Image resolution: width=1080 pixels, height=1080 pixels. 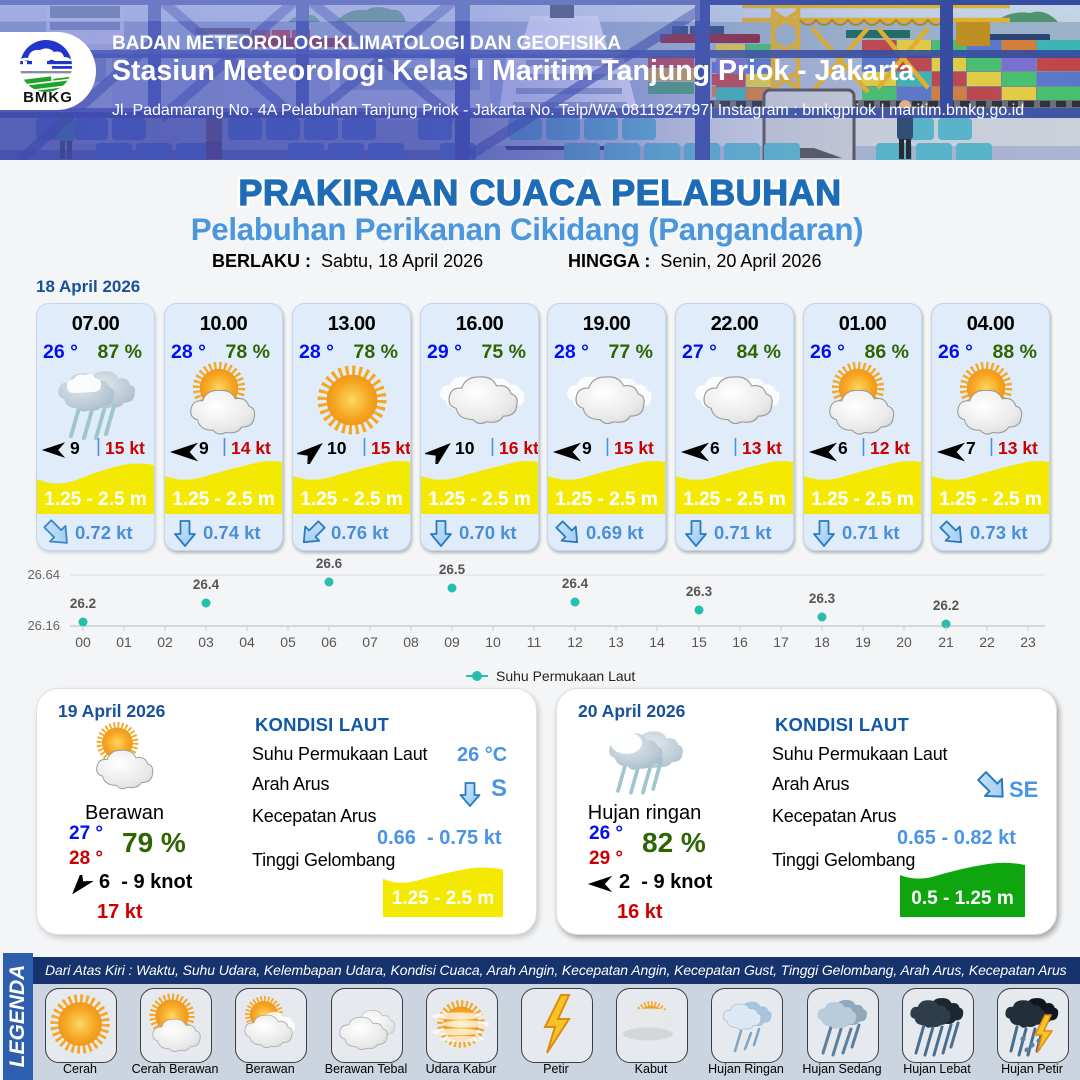 What do you see at coordinates (1028, 642) in the screenshot?
I see `svg-text: 23` at bounding box center [1028, 642].